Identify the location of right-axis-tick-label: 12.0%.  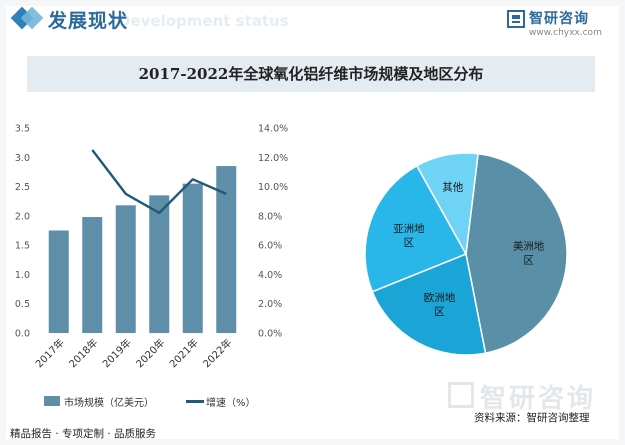
(273, 158).